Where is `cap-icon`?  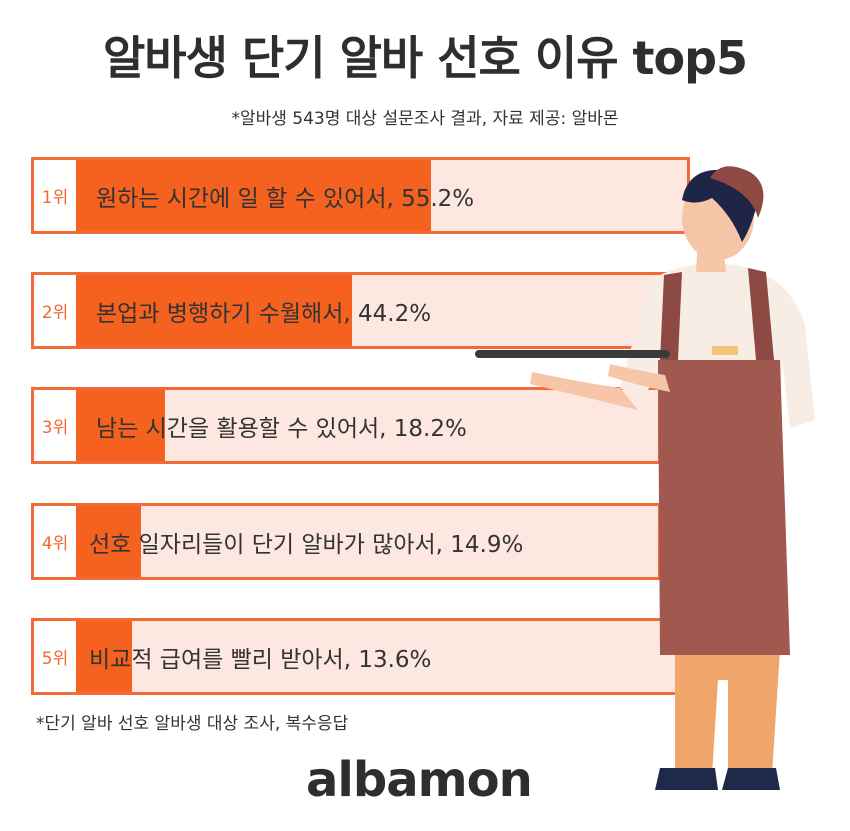
cap-icon is located at coordinates (737, 192).